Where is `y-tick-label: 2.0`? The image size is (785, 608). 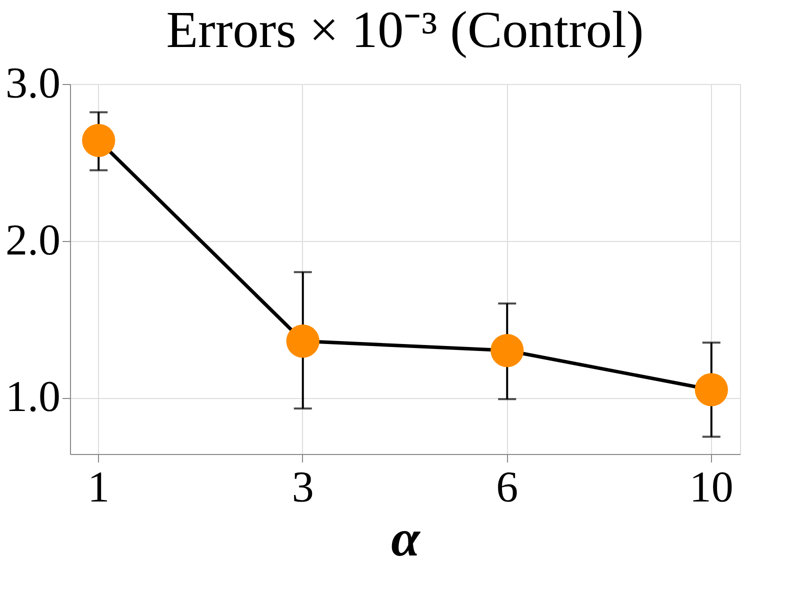
y-tick-label: 2.0 is located at coordinates (33, 239).